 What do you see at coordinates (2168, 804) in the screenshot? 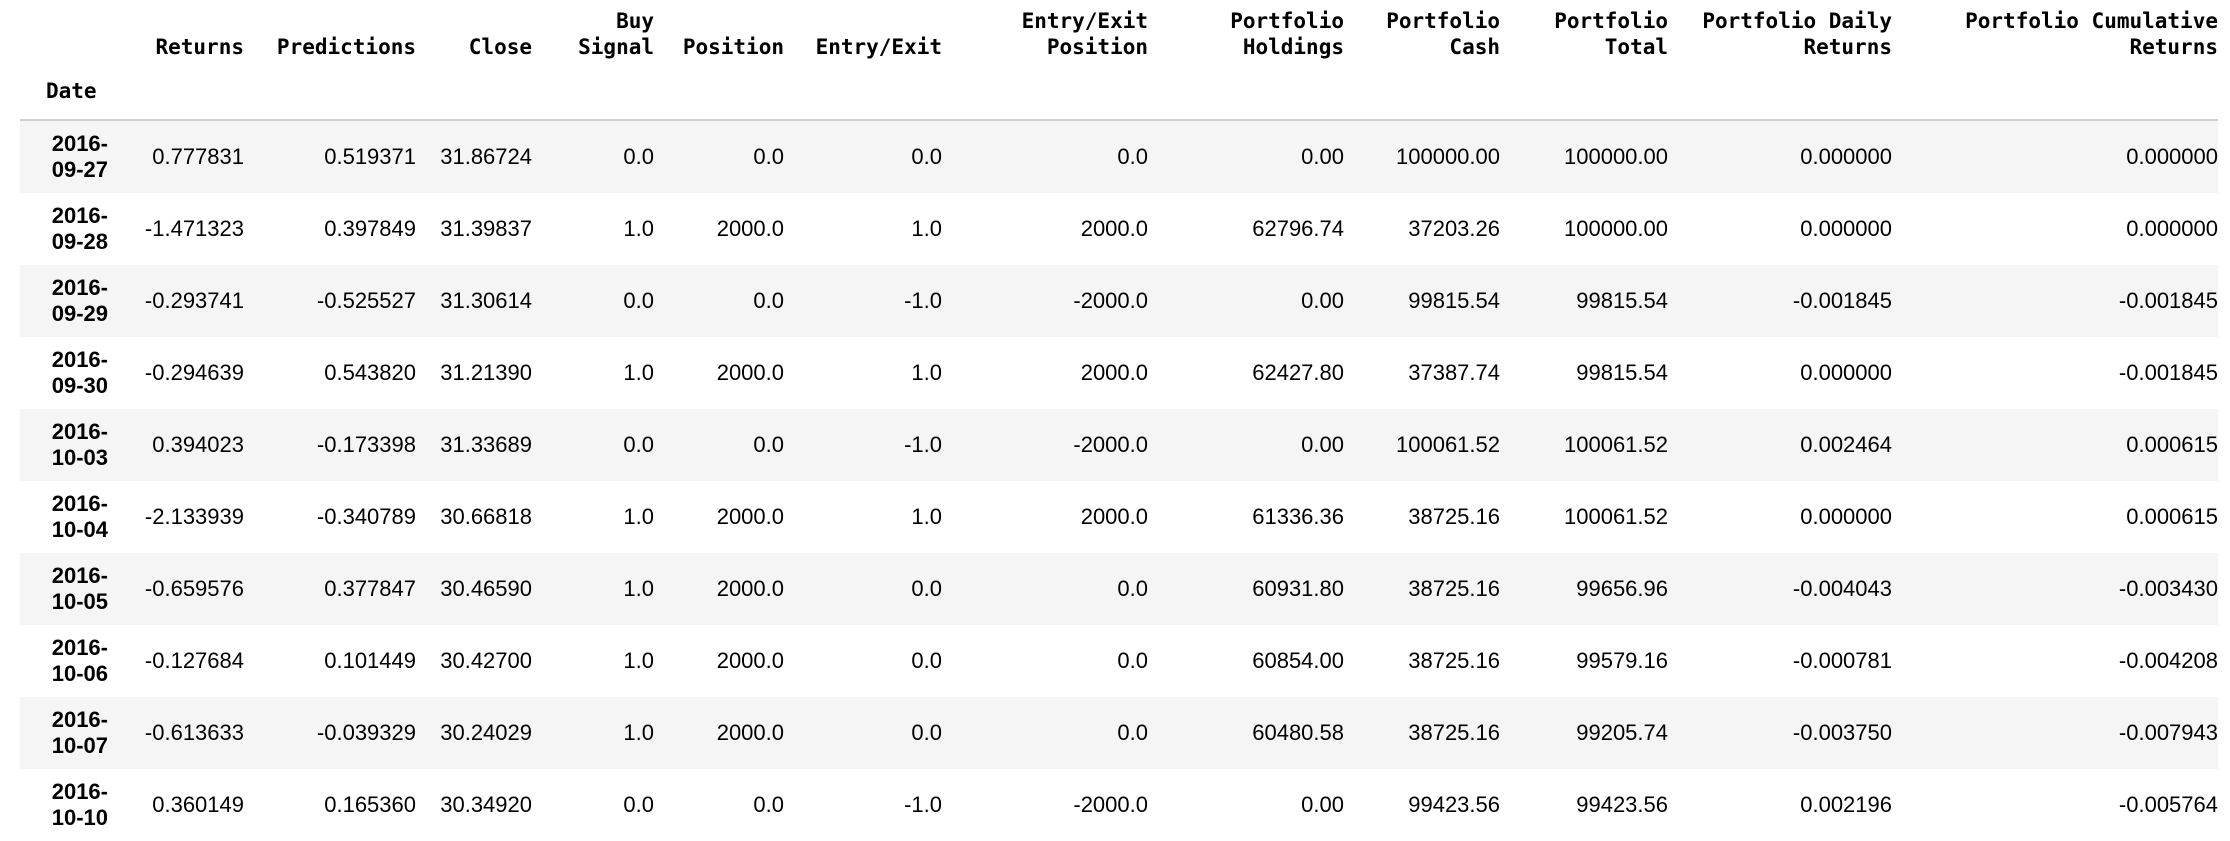
I see `cell-portfolio-cumulative-returns: -0.005764` at bounding box center [2168, 804].